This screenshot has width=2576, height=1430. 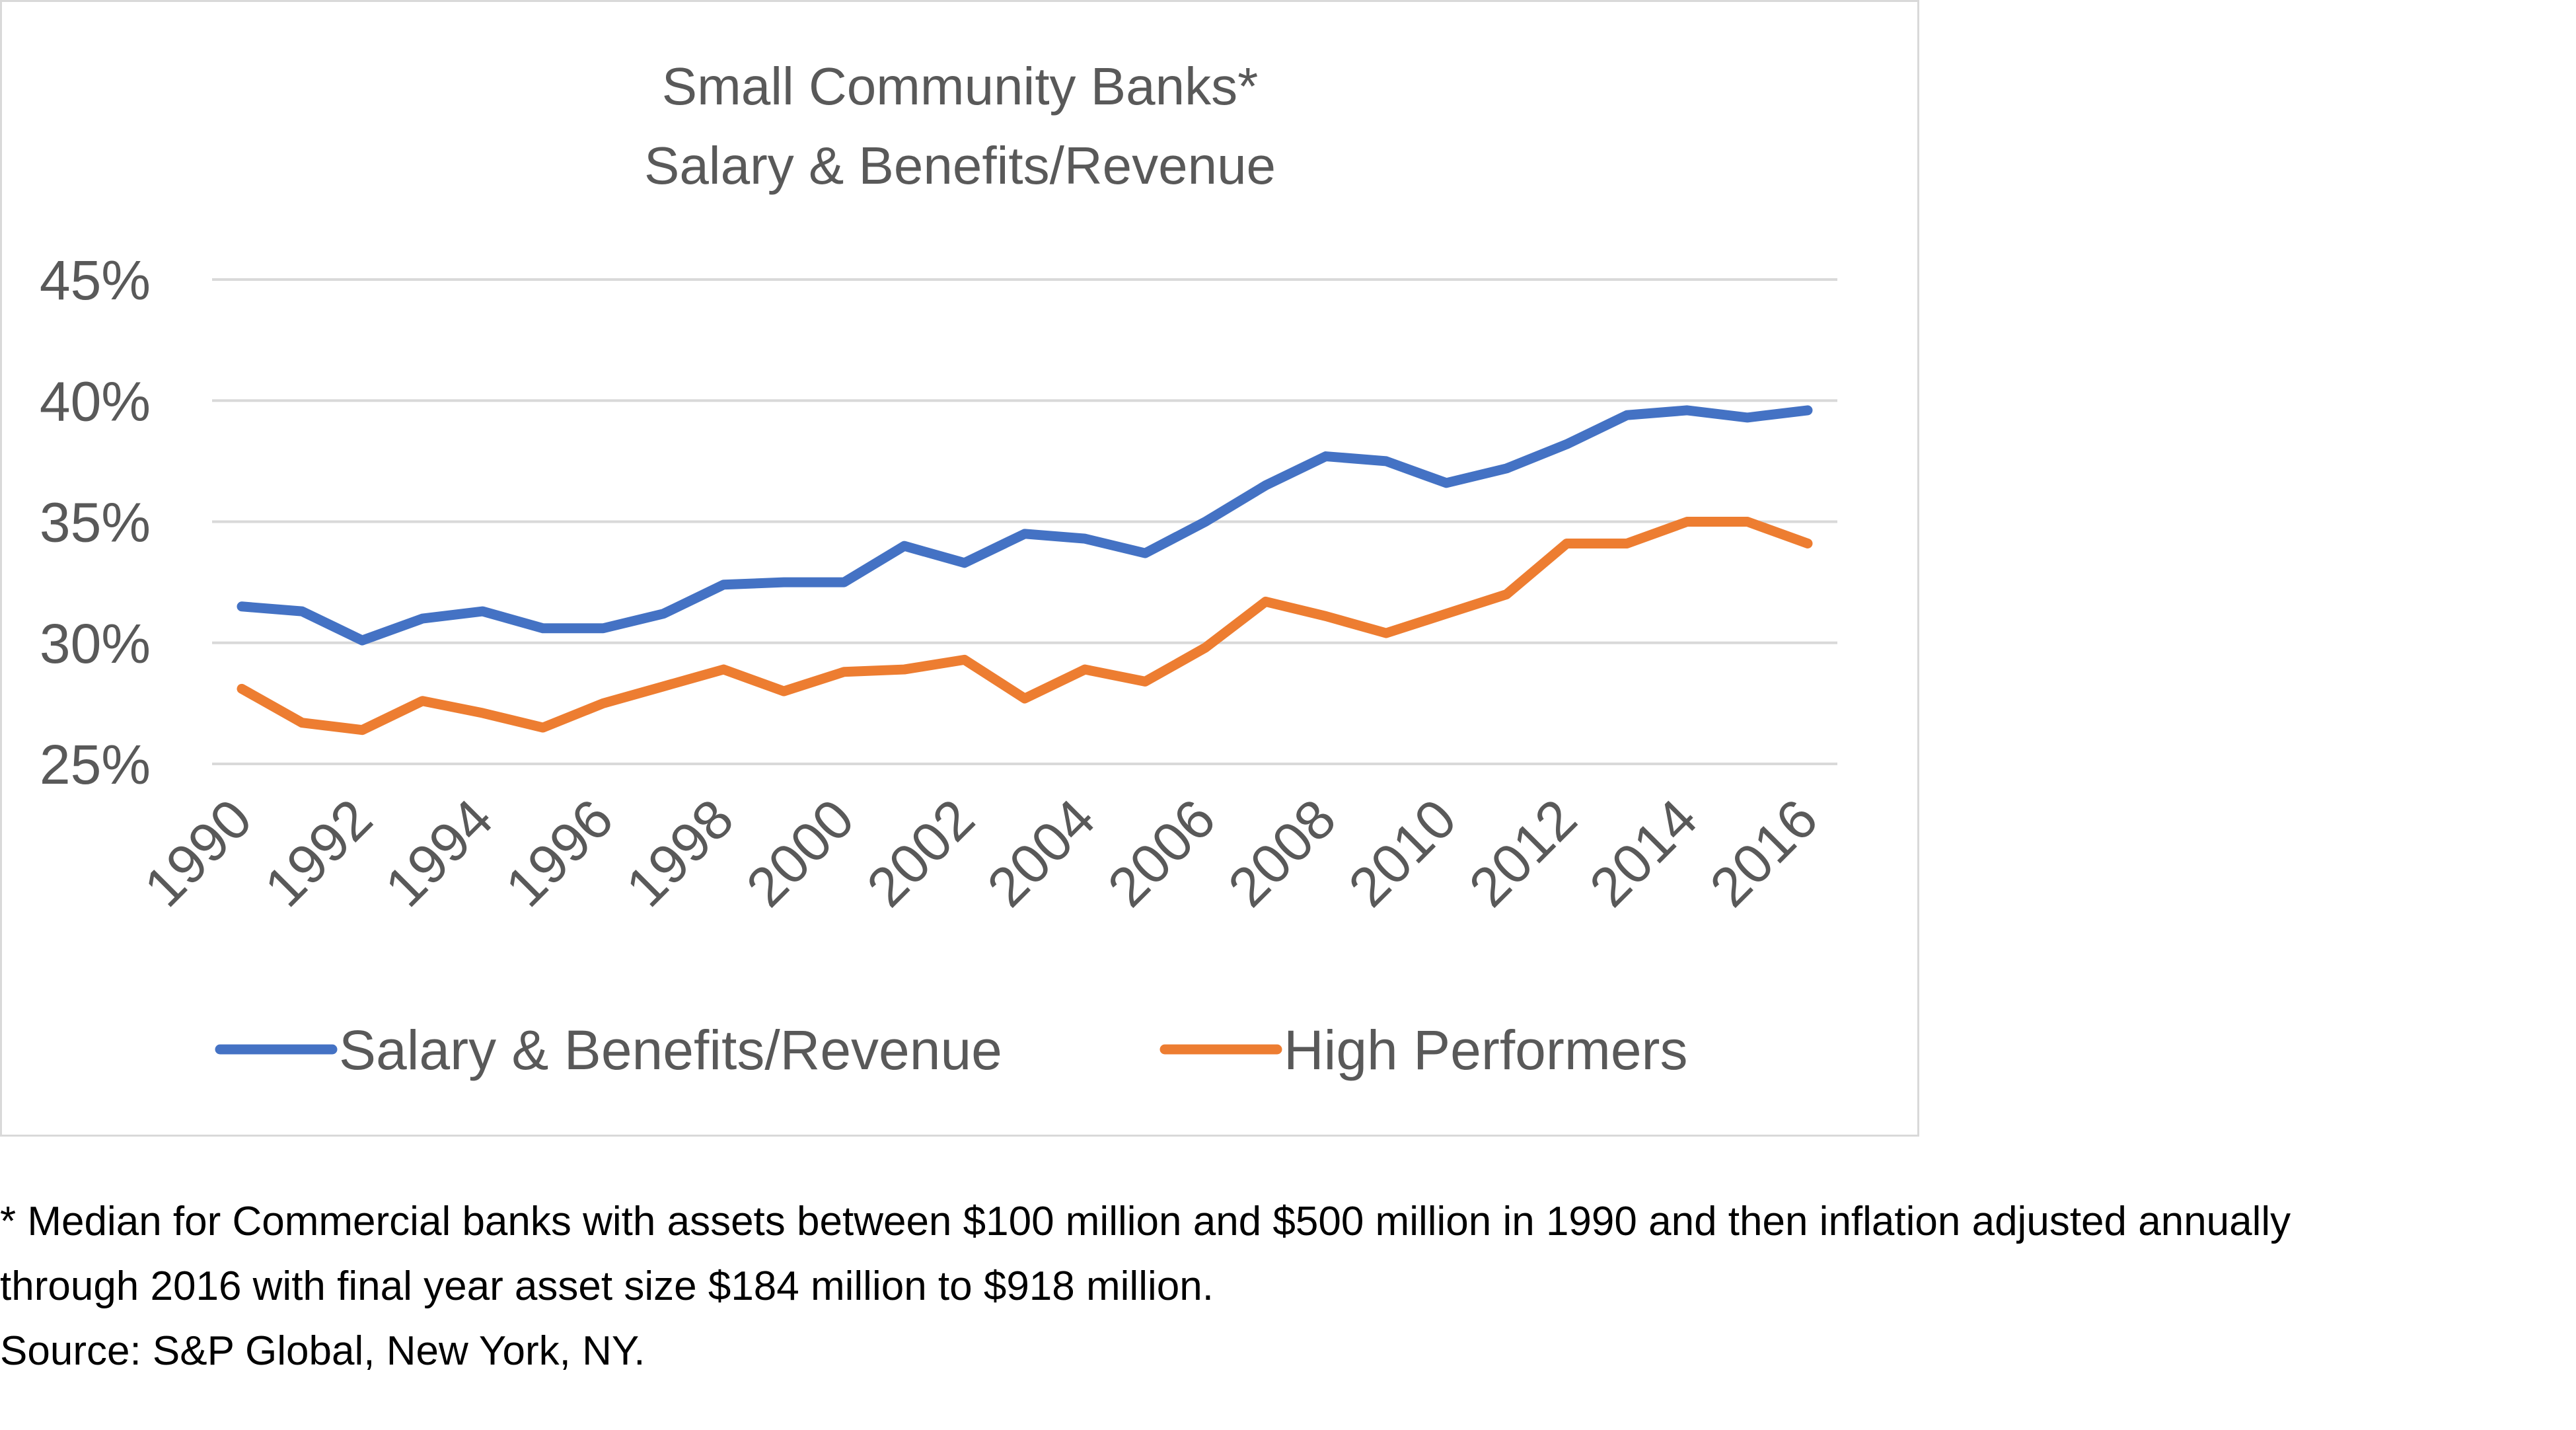 I want to click on x-tick-label: 1990, so click(x=198, y=853).